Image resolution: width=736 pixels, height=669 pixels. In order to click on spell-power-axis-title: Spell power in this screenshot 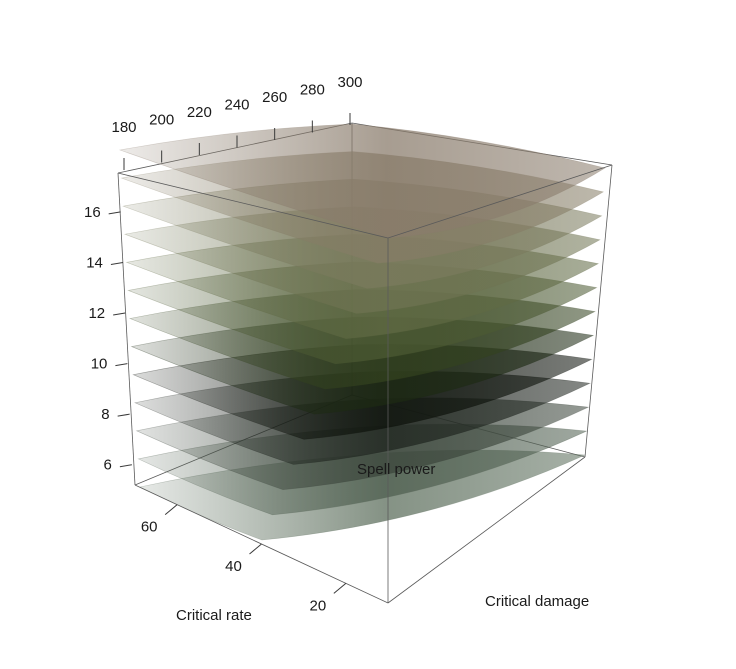, I will do `click(396, 469)`.